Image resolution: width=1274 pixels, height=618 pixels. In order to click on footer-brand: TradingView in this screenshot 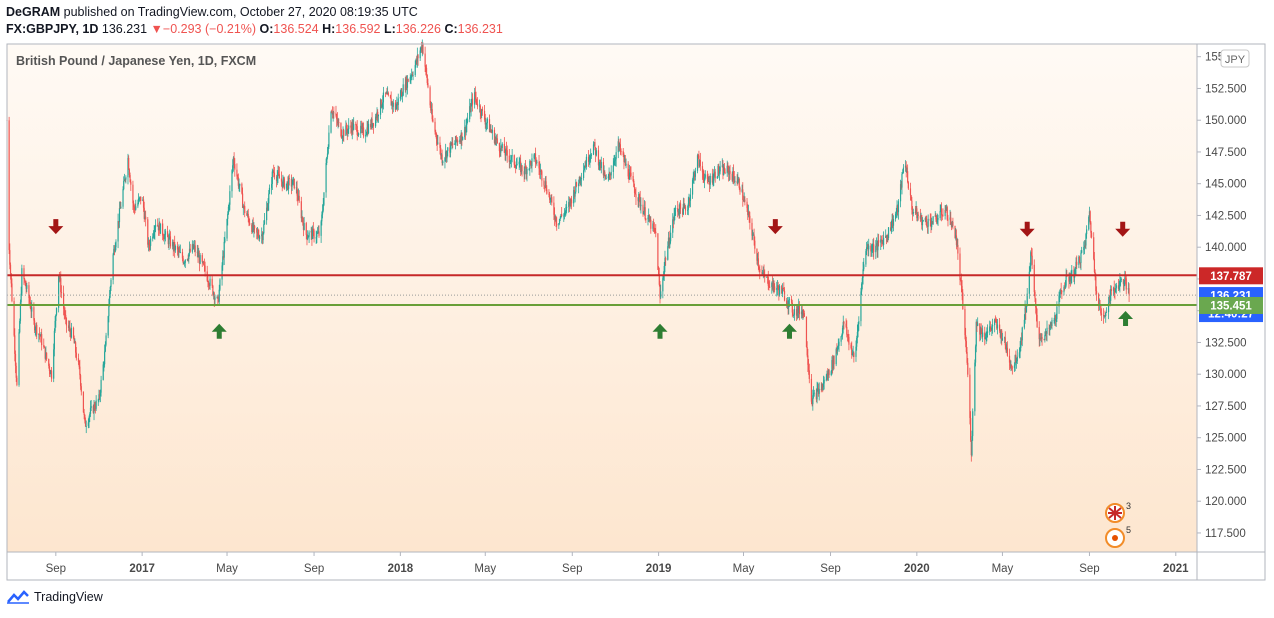, I will do `click(54, 597)`.